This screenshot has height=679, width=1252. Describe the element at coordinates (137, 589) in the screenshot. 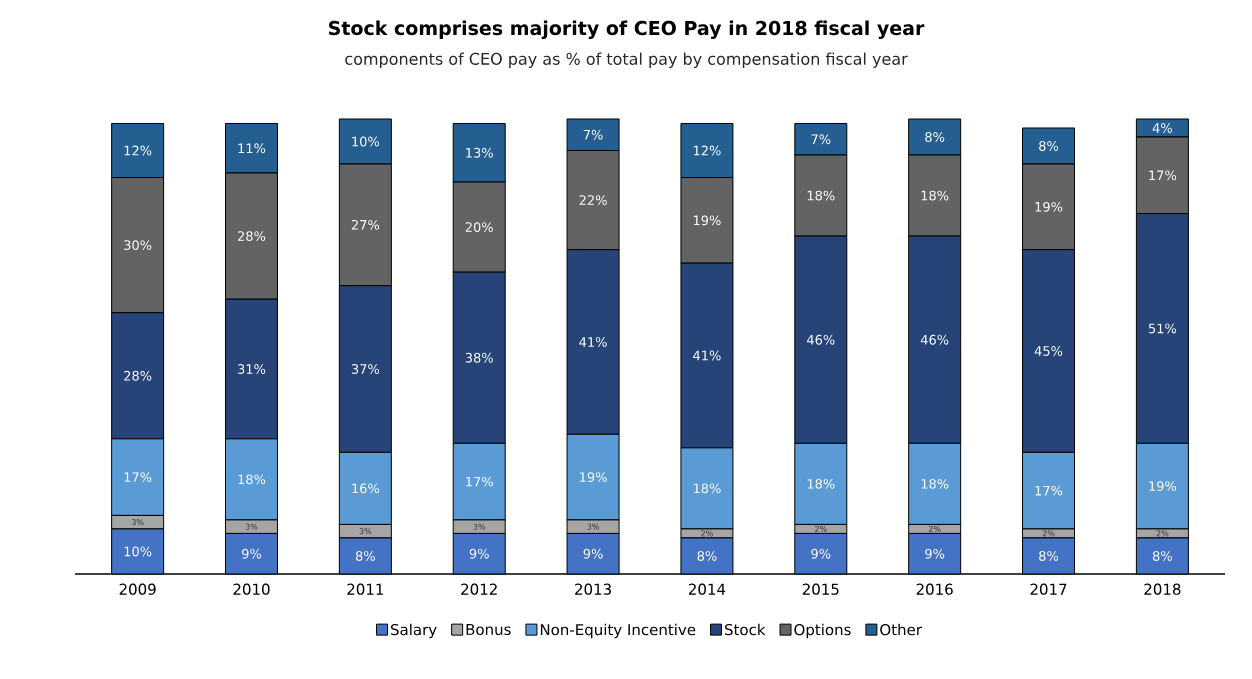

I see `x-tick-label: 2009` at that location.